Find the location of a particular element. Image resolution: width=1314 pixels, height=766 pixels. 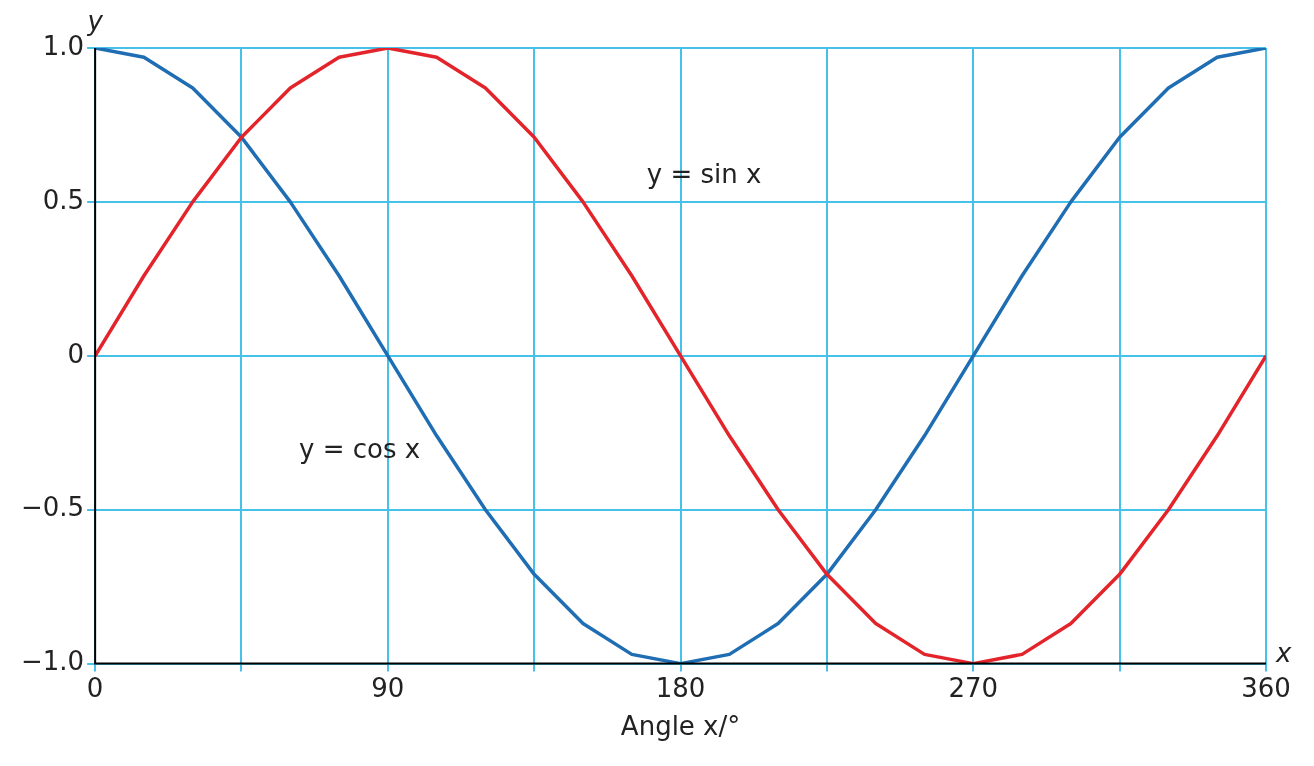

x-axis-title: Angle x/° is located at coordinates (680, 726).